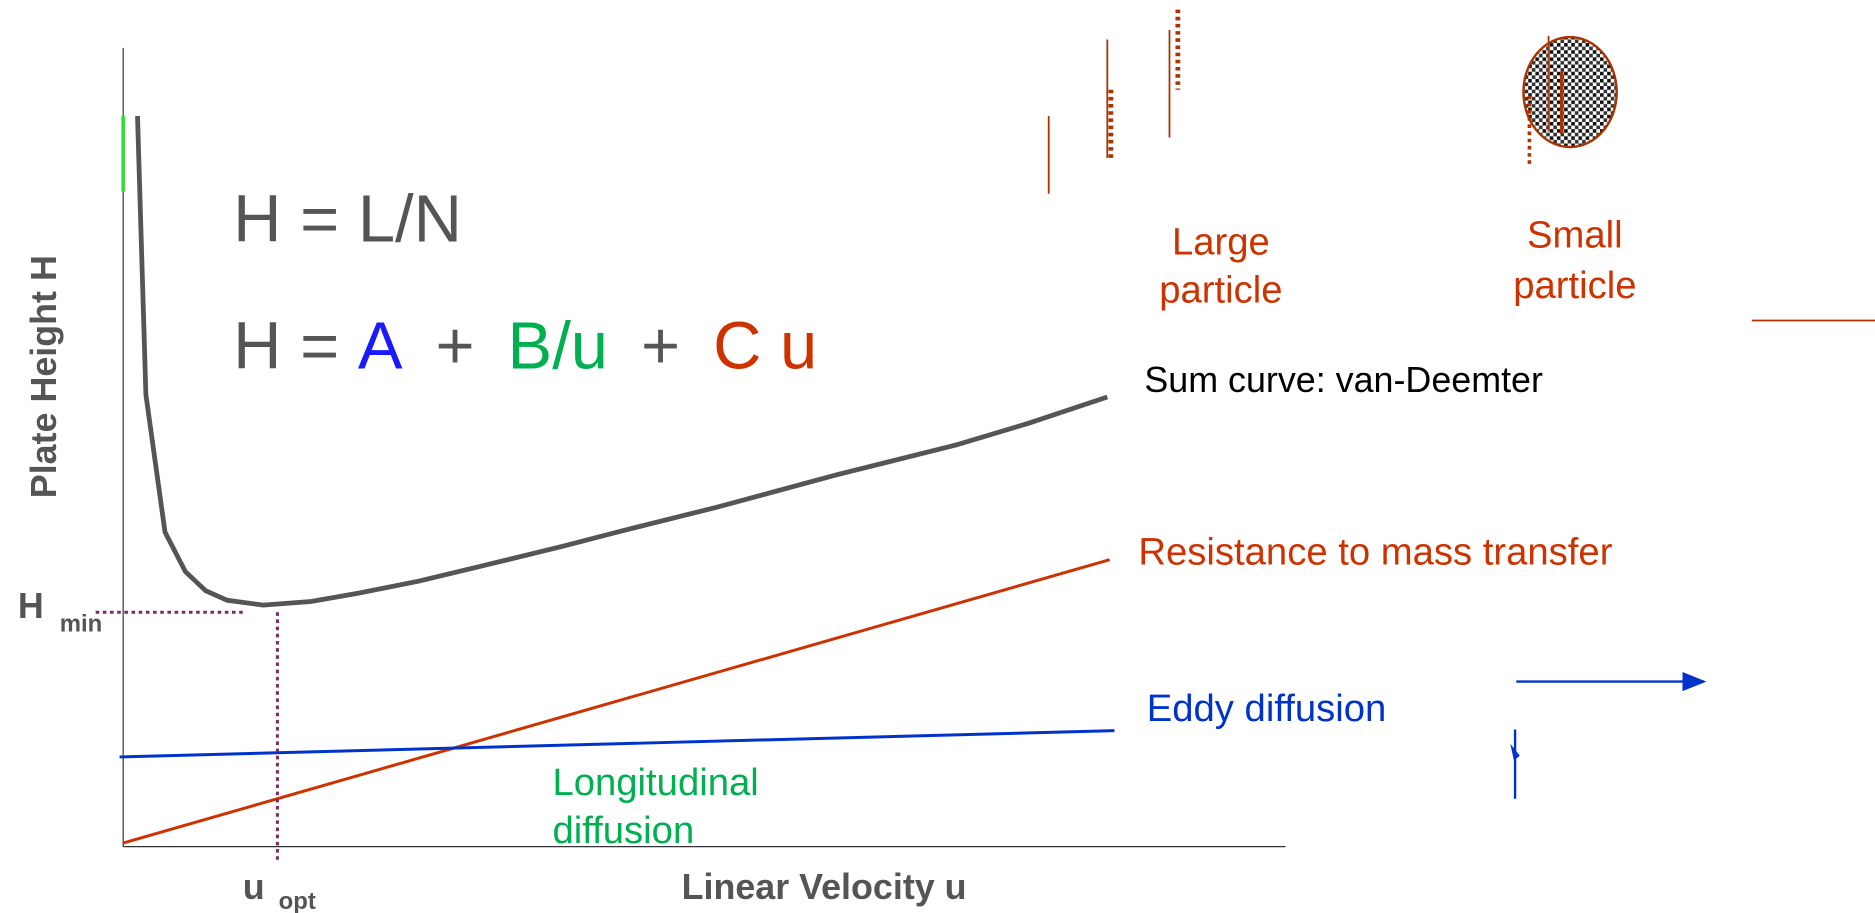  I want to click on curve-label: Resistance to mass transfer, so click(1375, 551).